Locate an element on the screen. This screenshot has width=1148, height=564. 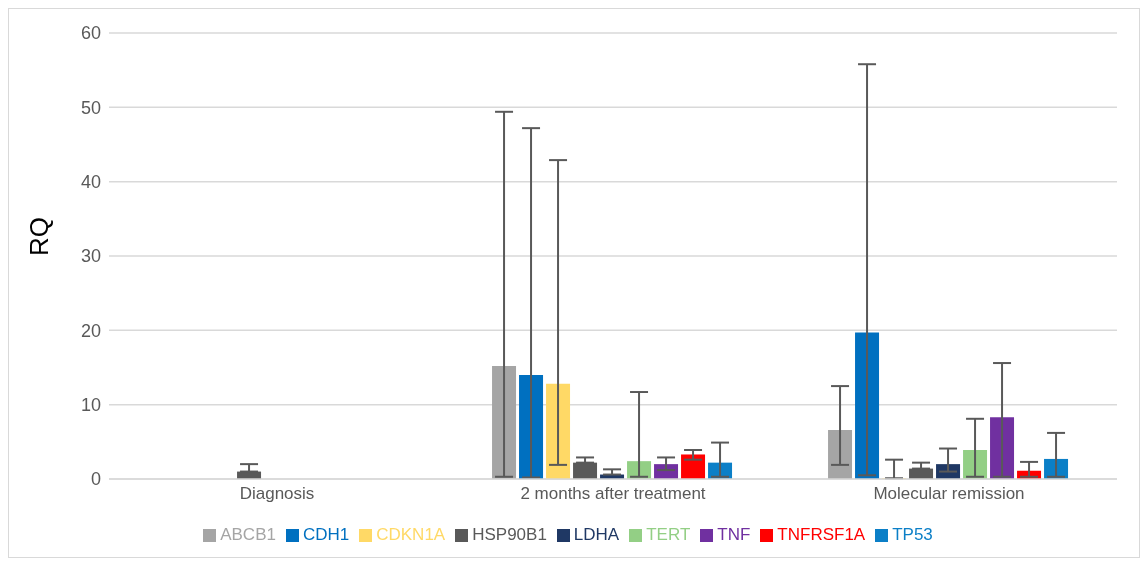
legend-label: TP53 is located at coordinates (912, 534).